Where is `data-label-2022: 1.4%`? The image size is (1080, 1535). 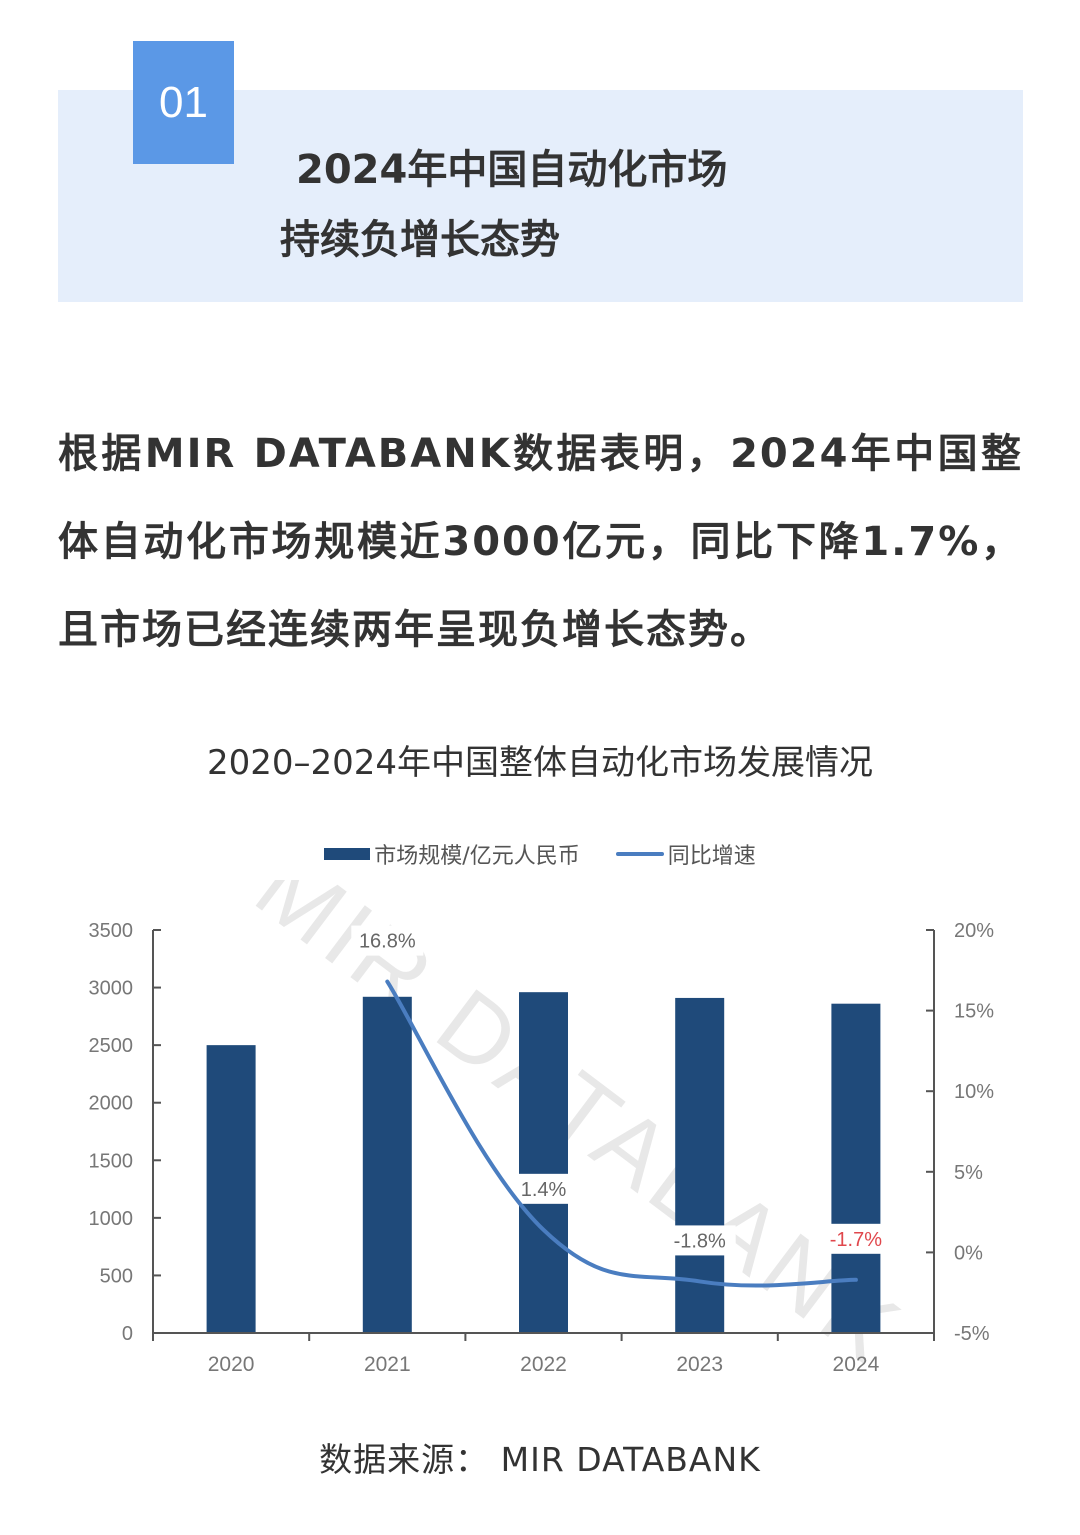
data-label-2022: 1.4% is located at coordinates (544, 1190).